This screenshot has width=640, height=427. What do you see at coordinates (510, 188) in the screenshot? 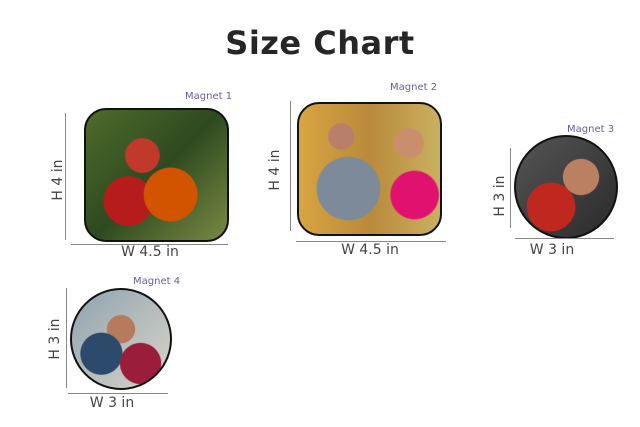
I see `magnet-3-height-line` at bounding box center [510, 188].